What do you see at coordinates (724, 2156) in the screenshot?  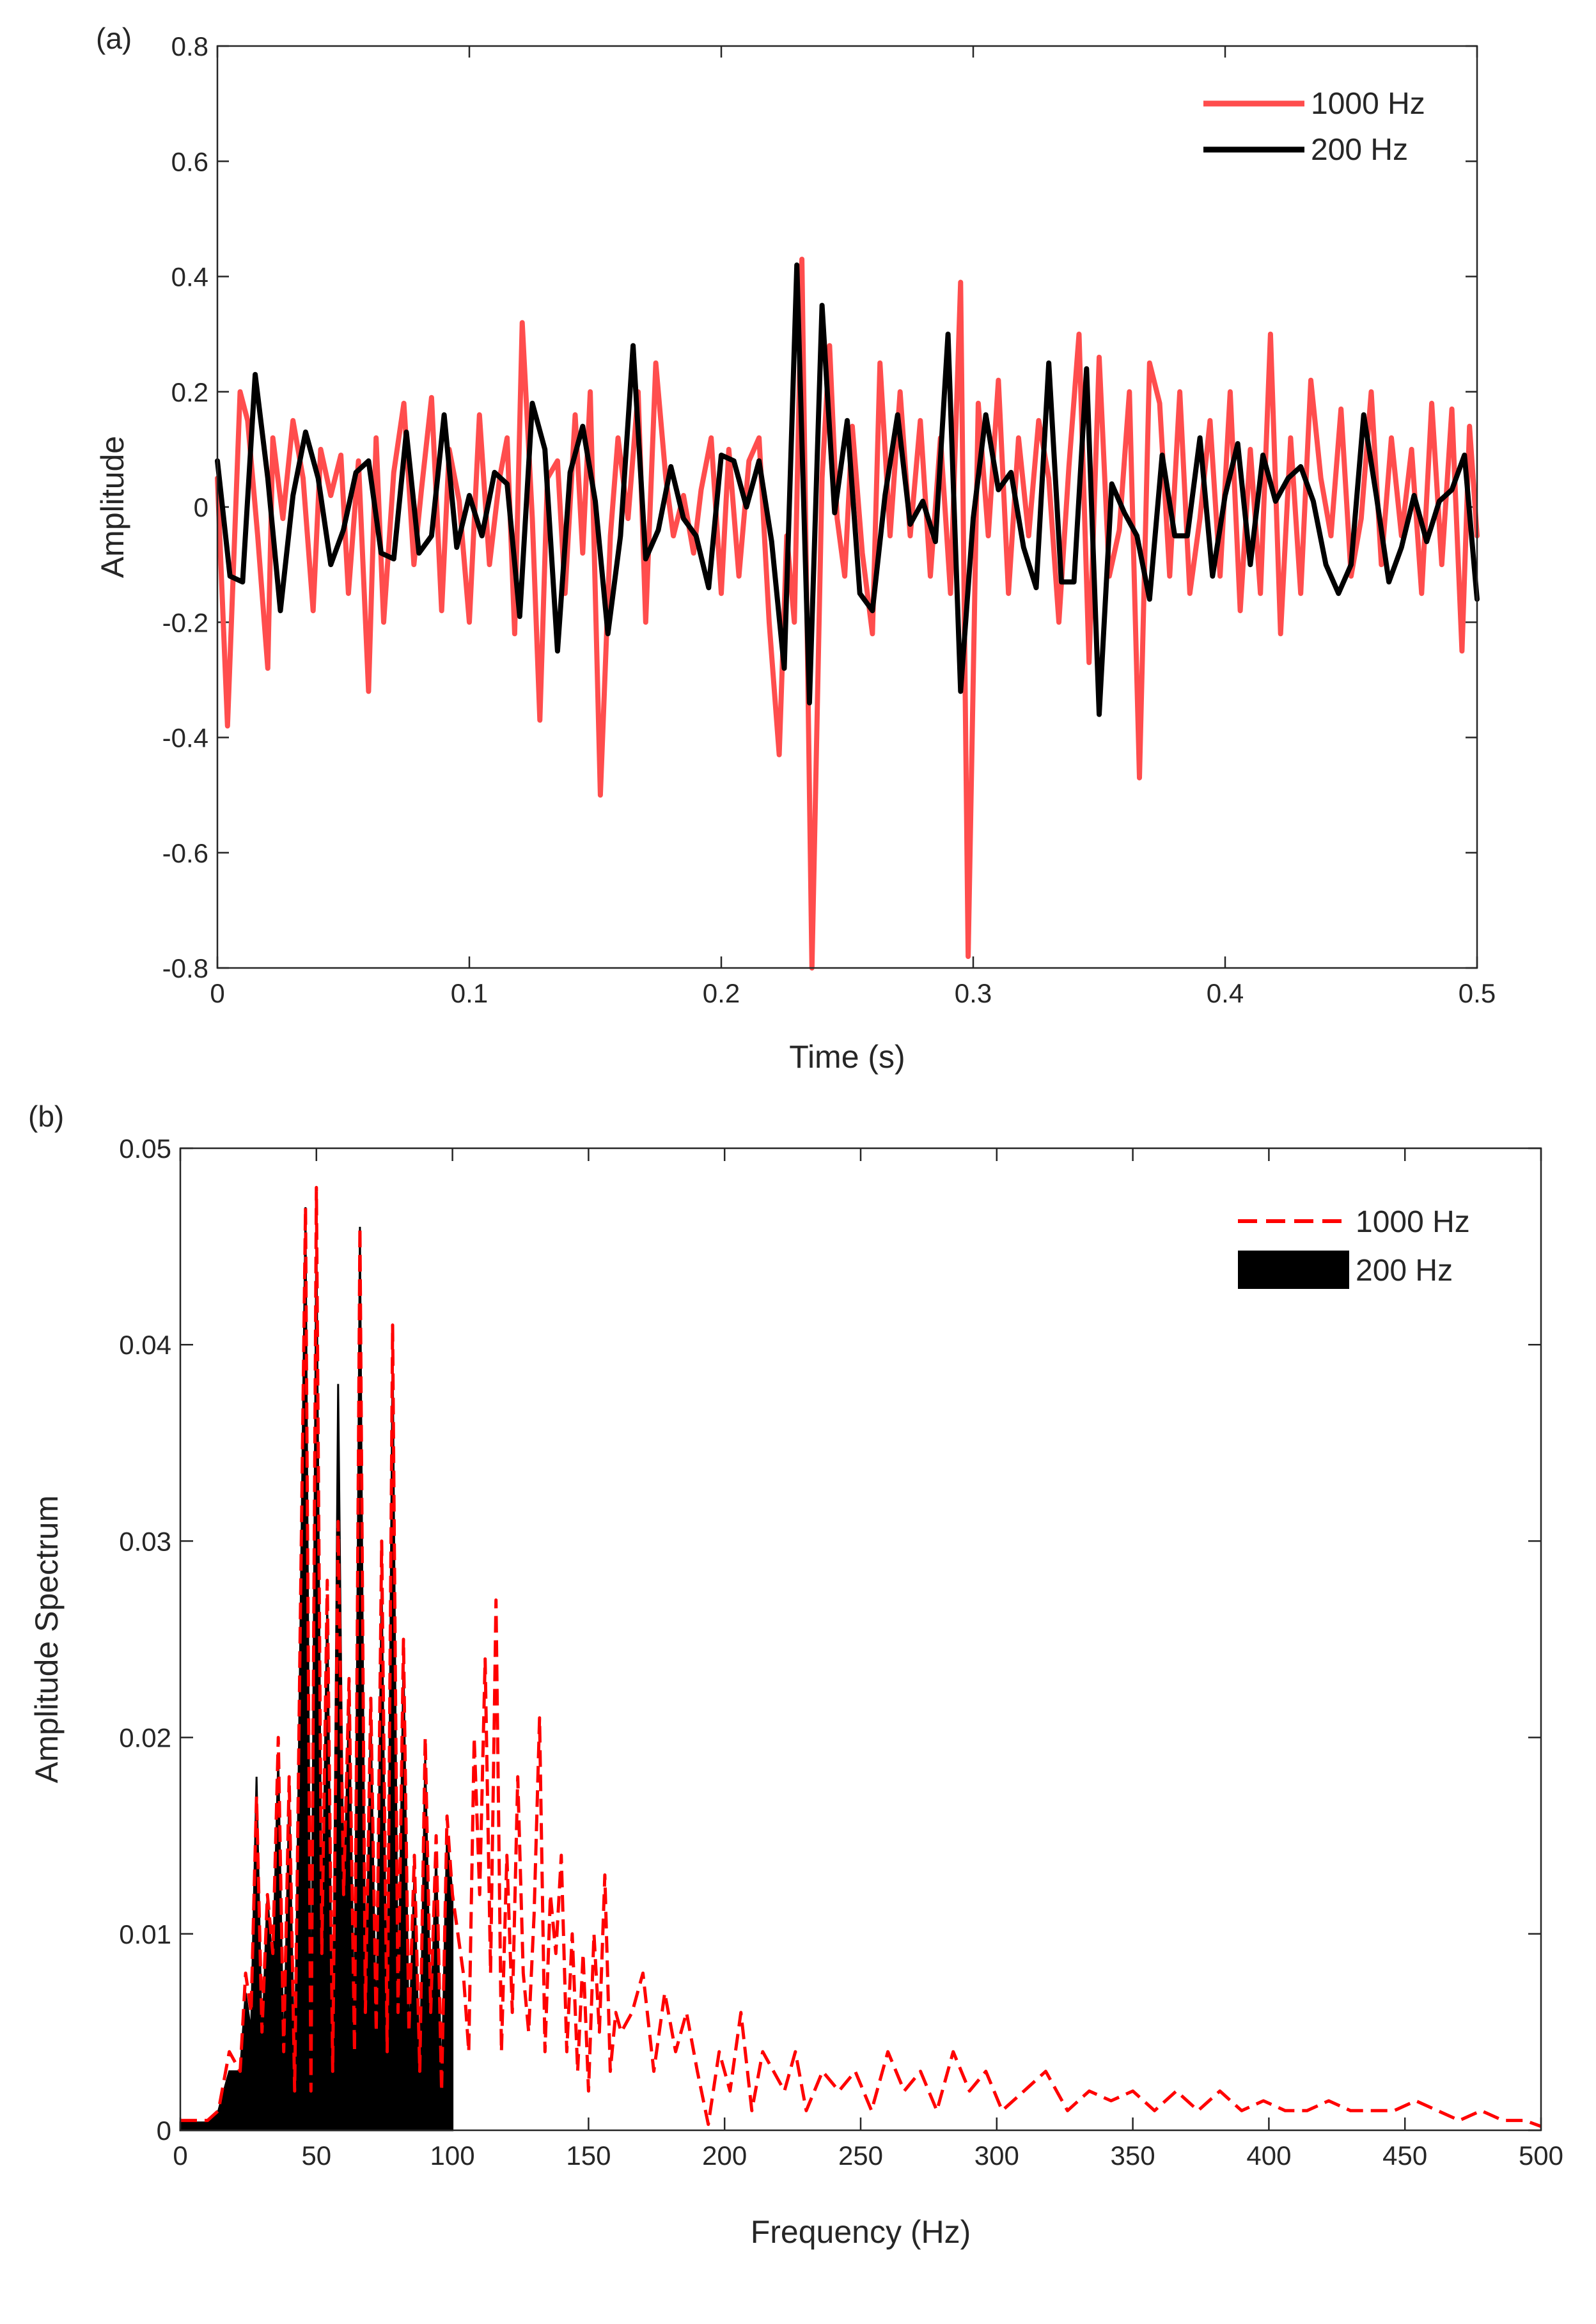 I see `xtick-label: 200` at bounding box center [724, 2156].